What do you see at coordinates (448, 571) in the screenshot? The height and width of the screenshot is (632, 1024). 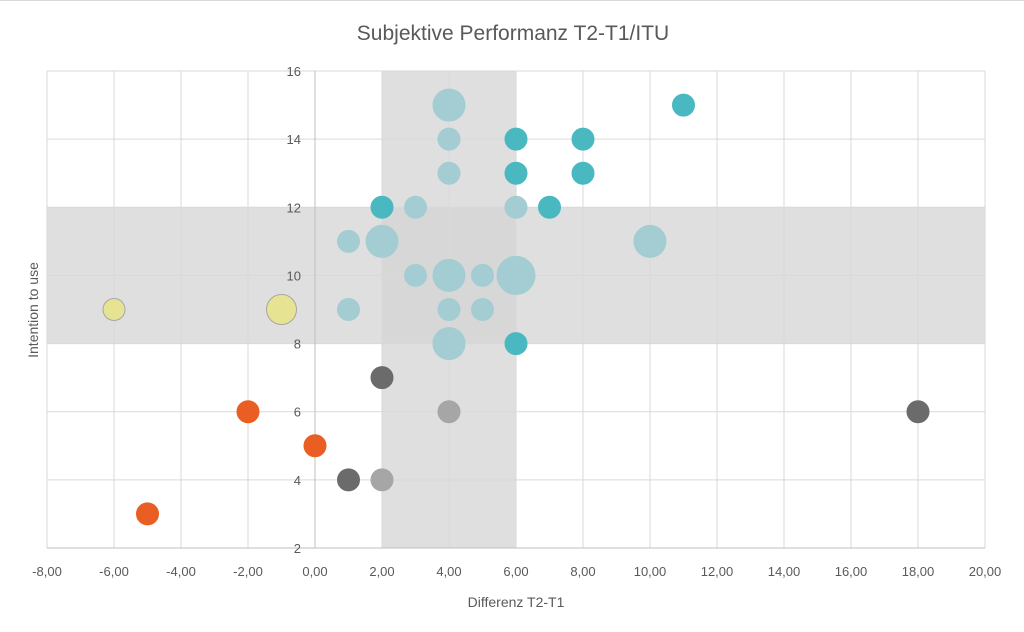 I see `x-tick-label: 4,00` at bounding box center [448, 571].